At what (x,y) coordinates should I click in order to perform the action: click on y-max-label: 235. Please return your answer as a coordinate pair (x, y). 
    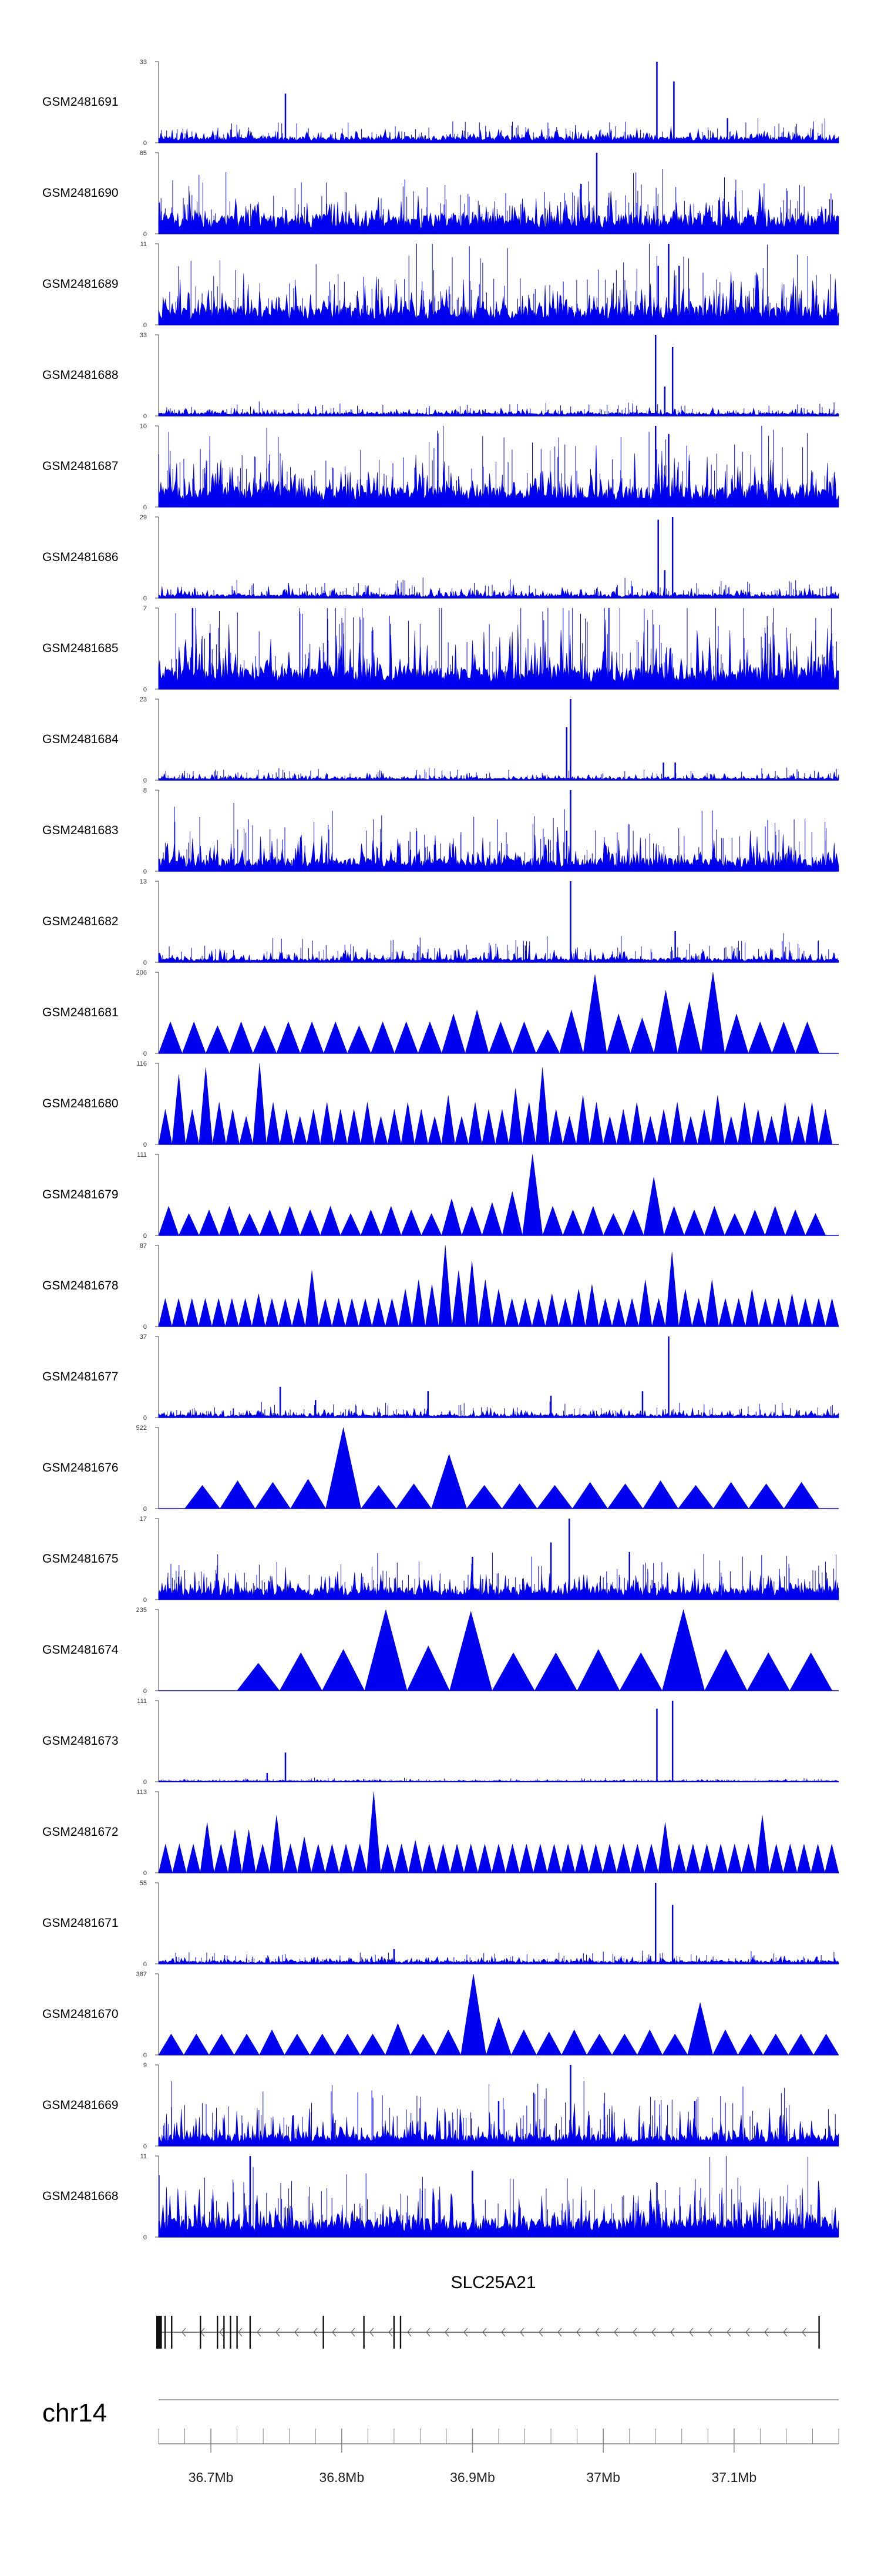
    Looking at the image, I should click on (141, 1610).